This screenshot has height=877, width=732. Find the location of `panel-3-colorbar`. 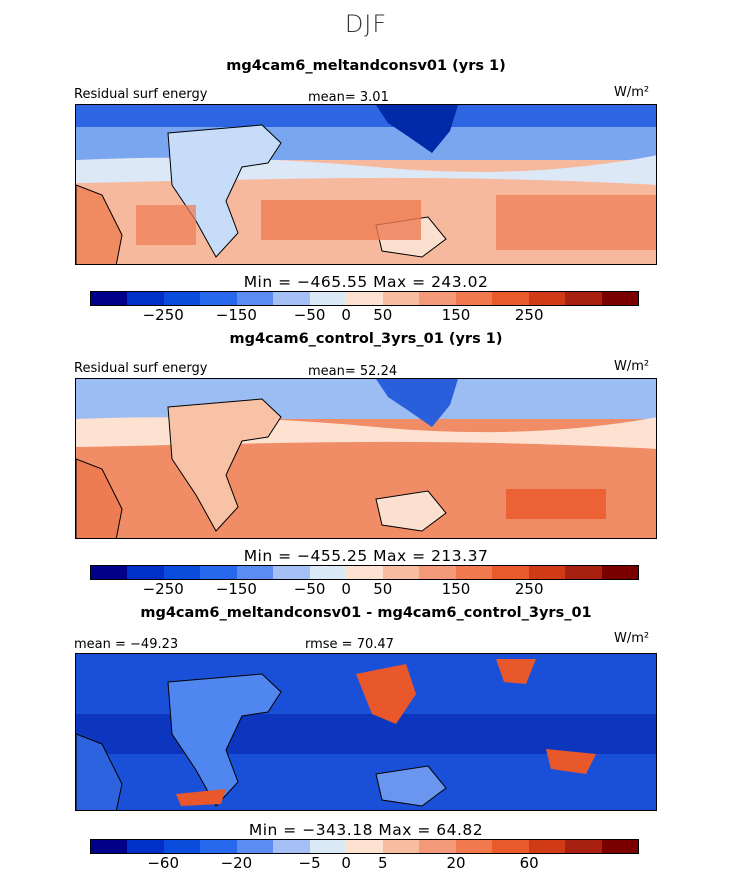

panel-3-colorbar is located at coordinates (364, 846).